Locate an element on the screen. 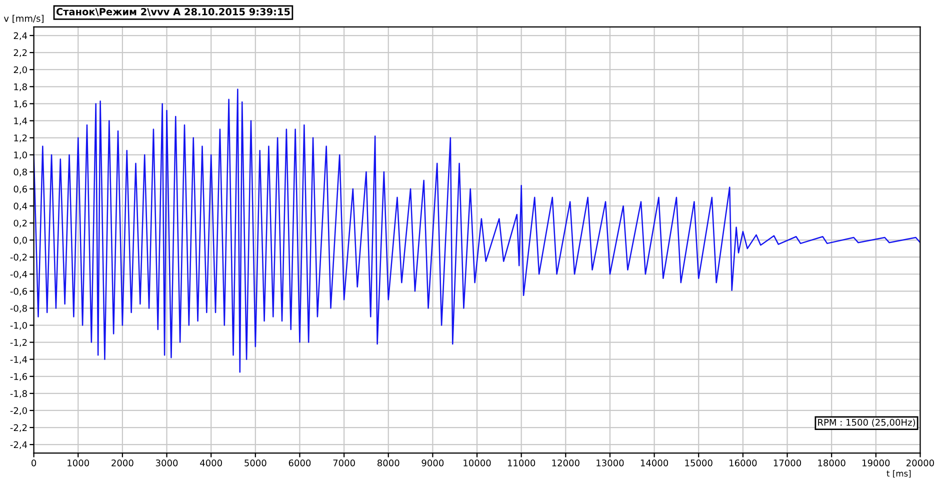 This screenshot has width=939, height=482. y-tick-label: -0,6 is located at coordinates (18, 292).